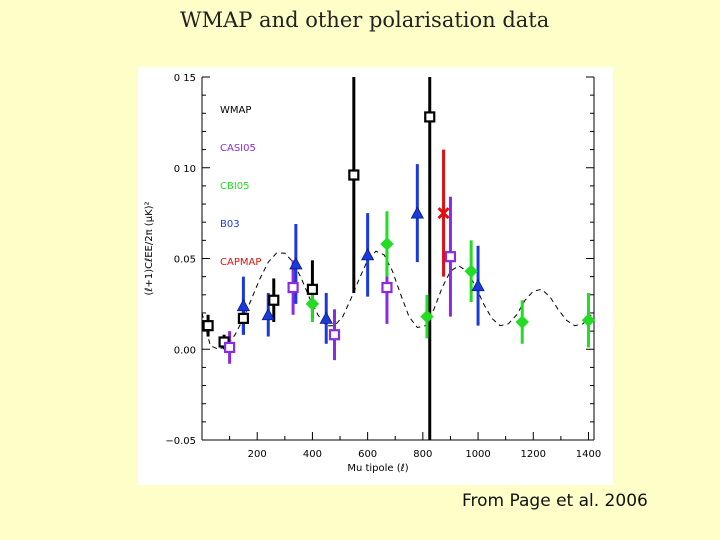  I want to click on y-tick-label: 0 10, so click(185, 169).